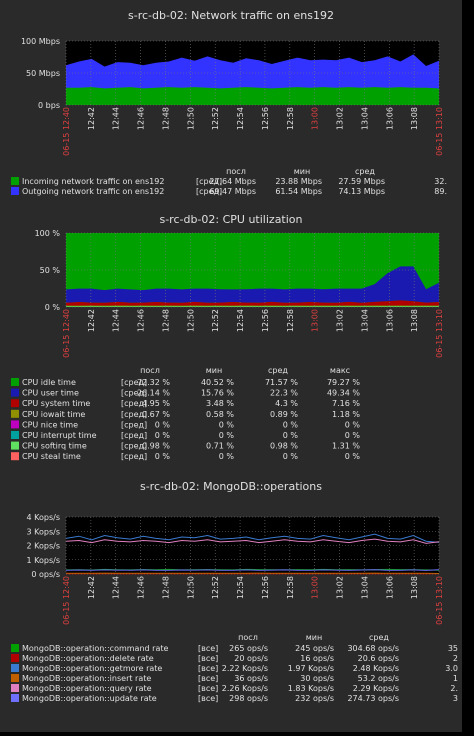 This screenshot has height=736, width=474. Describe the element at coordinates (440, 191) in the screenshot. I see `legend-stat-value: 89.` at that location.